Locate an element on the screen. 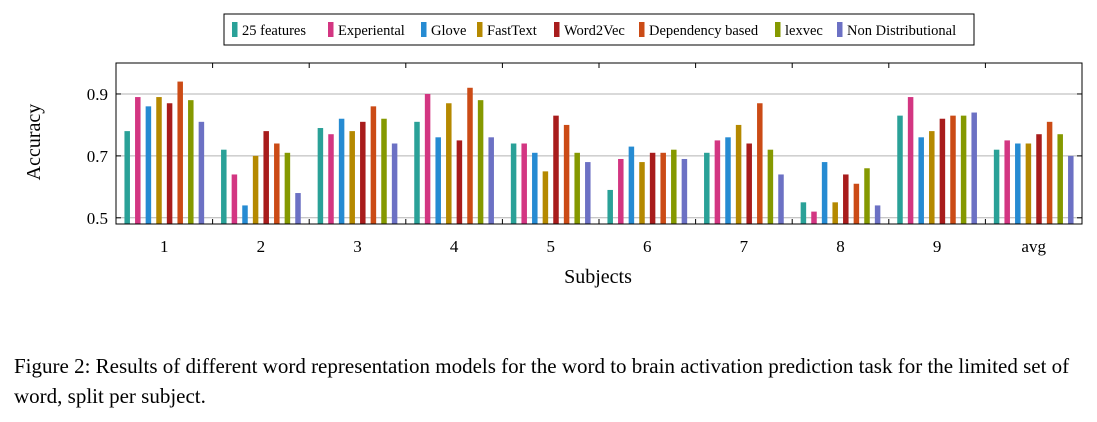 This screenshot has height=422, width=1097. y-tick-label: 0.9 is located at coordinates (97, 94).